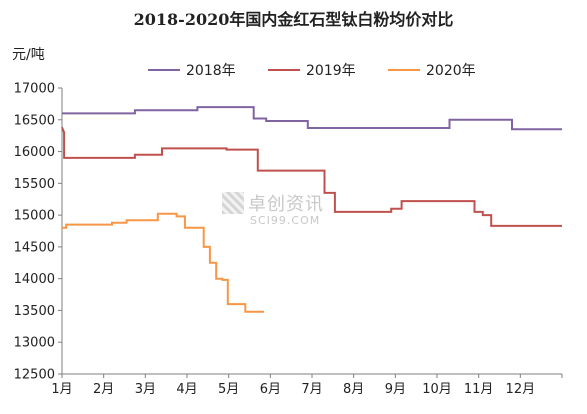 This screenshot has height=414, width=587. Describe the element at coordinates (34, 120) in the screenshot. I see `y-tick-label: 16500` at that location.